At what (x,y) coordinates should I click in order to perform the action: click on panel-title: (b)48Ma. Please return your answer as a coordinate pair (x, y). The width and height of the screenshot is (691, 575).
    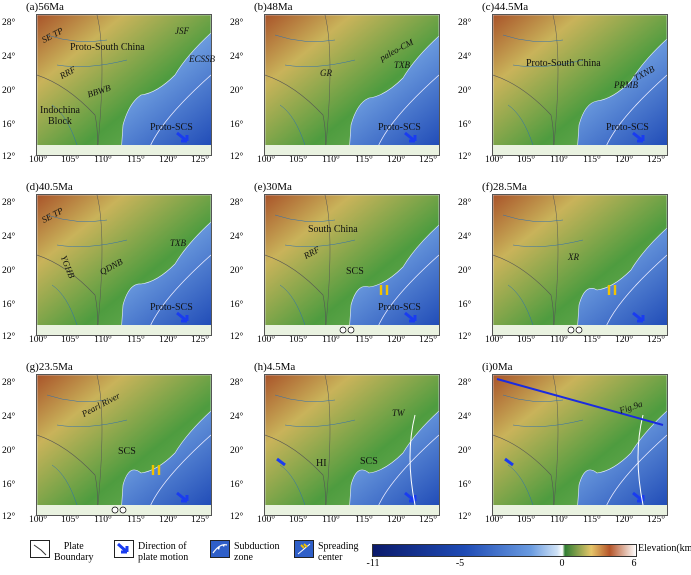
    Looking at the image, I should click on (273, 7).